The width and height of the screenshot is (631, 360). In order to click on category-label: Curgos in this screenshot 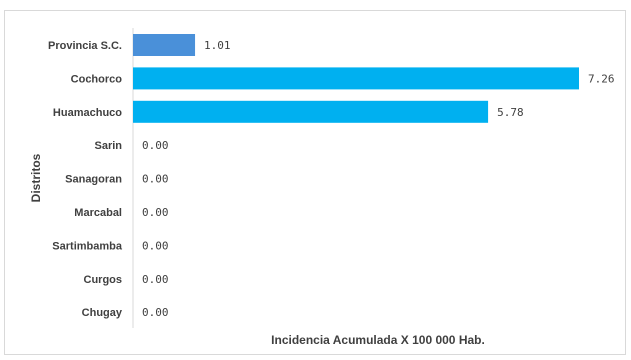, I will do `click(103, 280)`.